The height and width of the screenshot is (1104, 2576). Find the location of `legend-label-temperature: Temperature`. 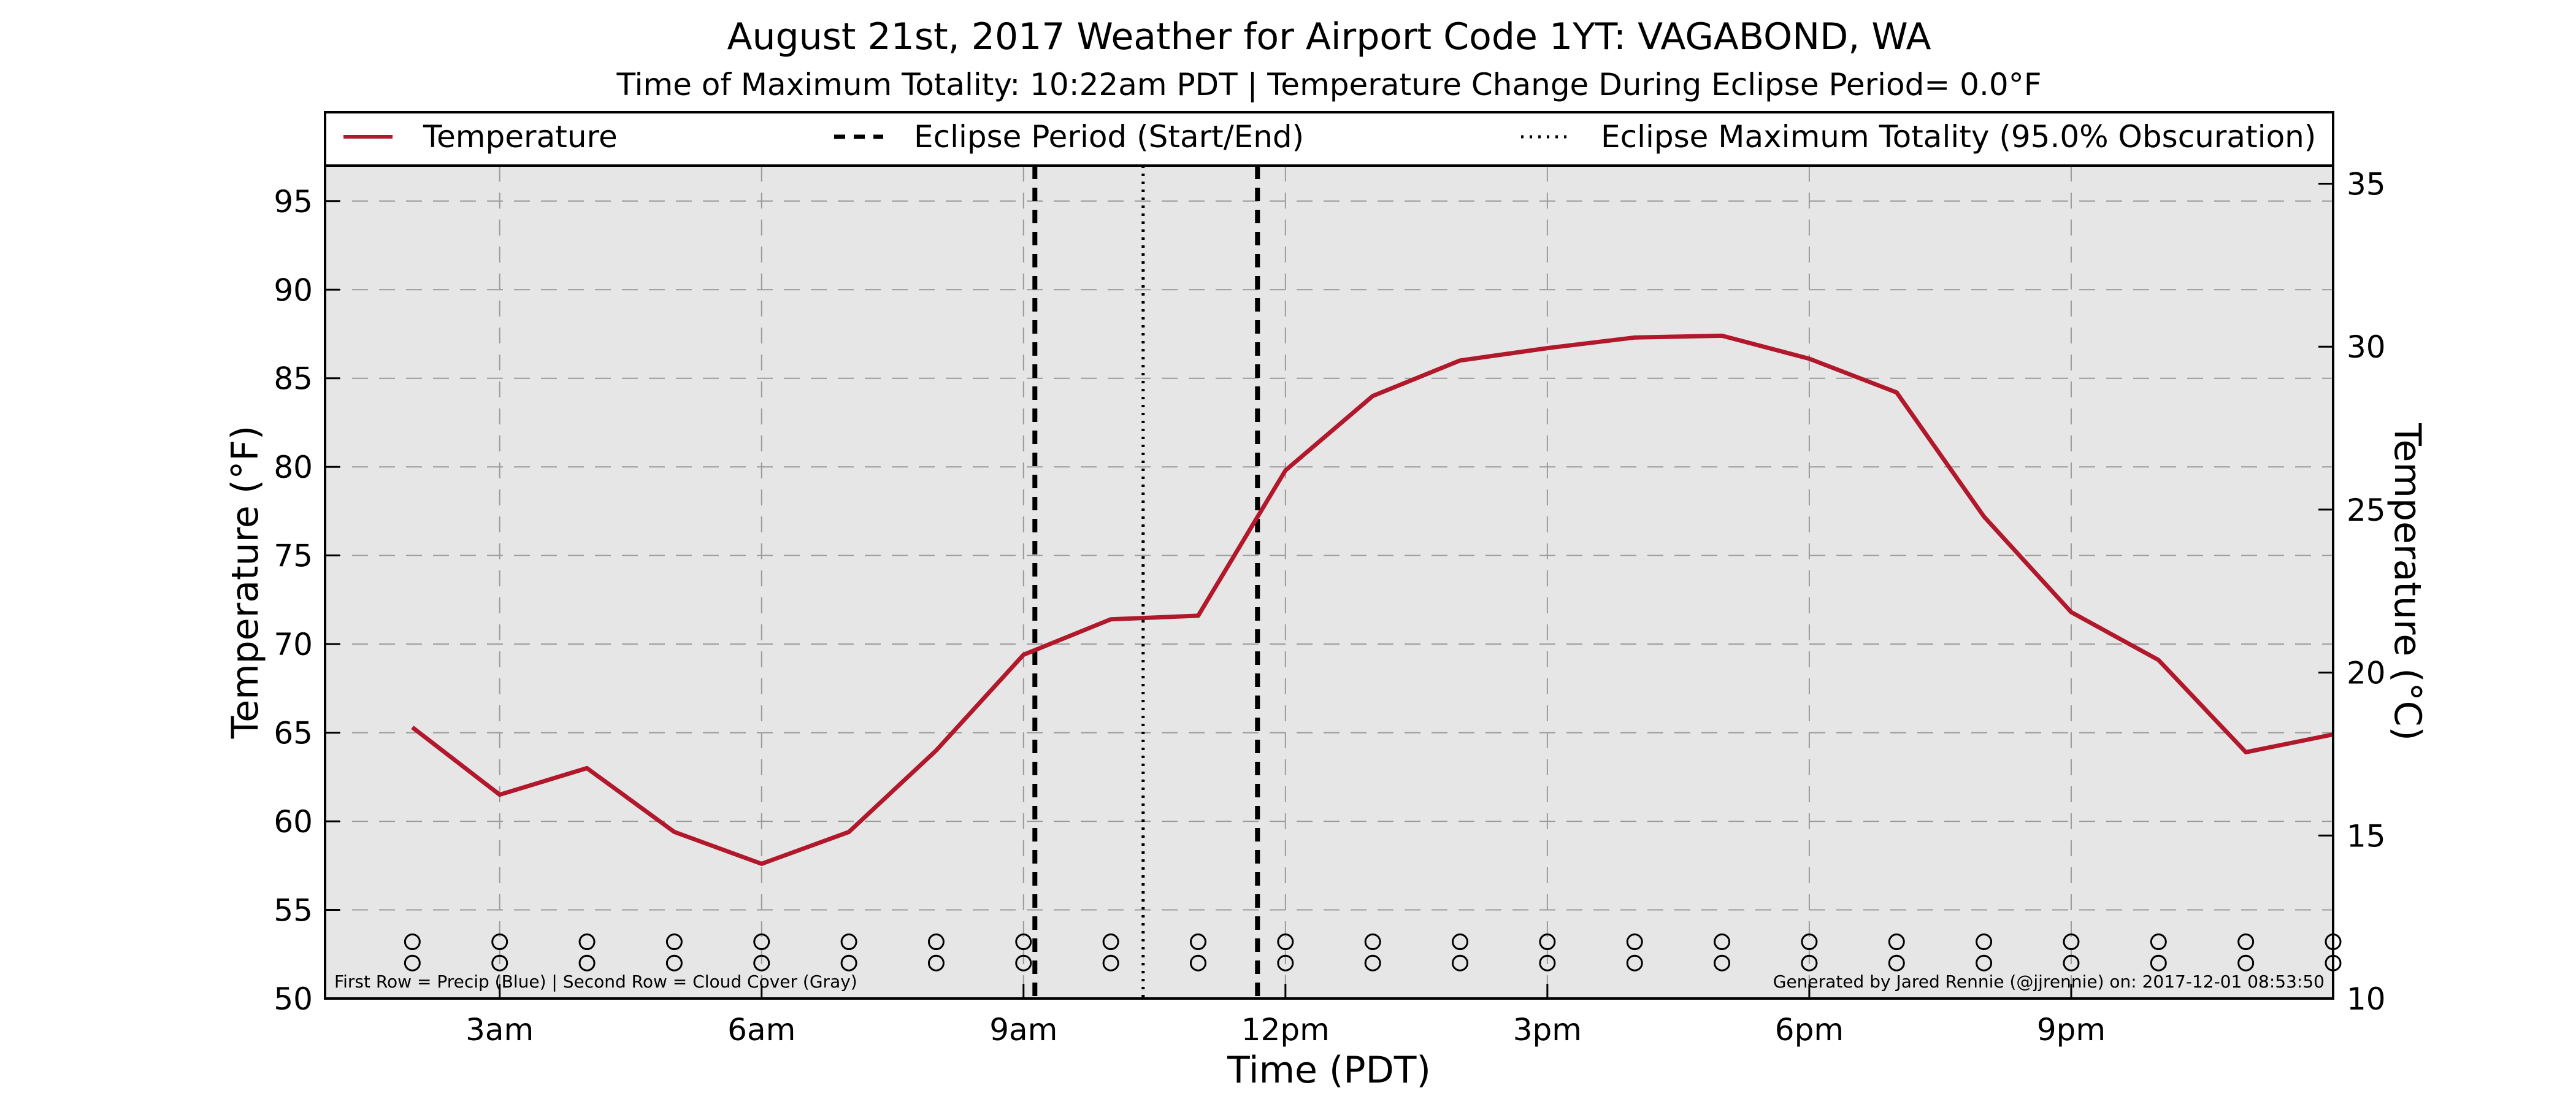

legend-label-temperature: Temperature is located at coordinates (520, 137).